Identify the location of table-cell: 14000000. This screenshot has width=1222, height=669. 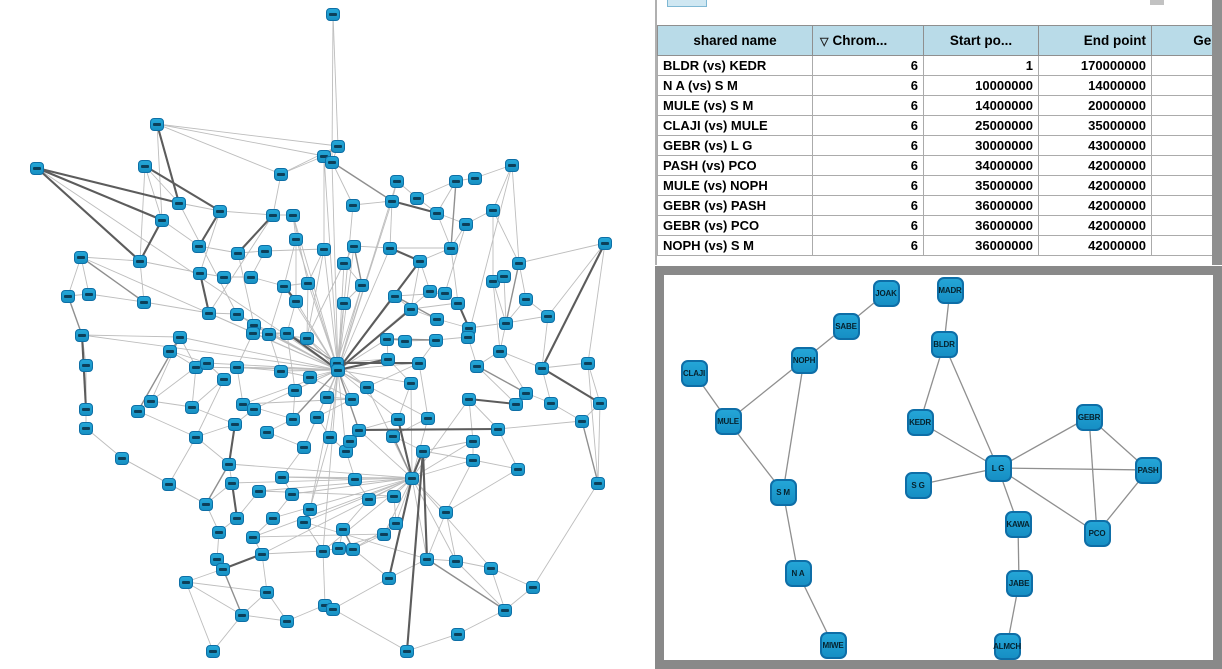
(1095, 85).